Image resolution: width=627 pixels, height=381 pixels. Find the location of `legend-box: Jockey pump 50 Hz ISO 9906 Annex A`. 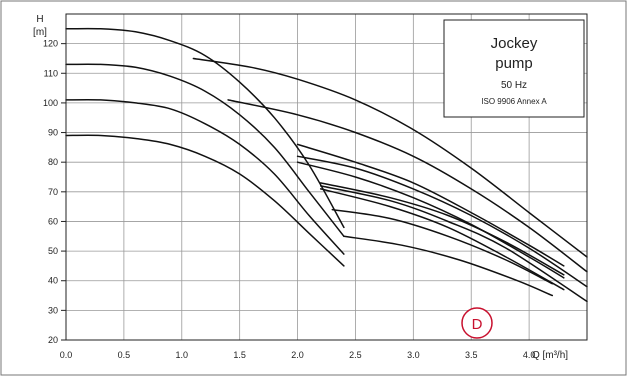

legend-box: Jockey pump 50 Hz ISO 9906 Annex A is located at coordinates (514, 68).